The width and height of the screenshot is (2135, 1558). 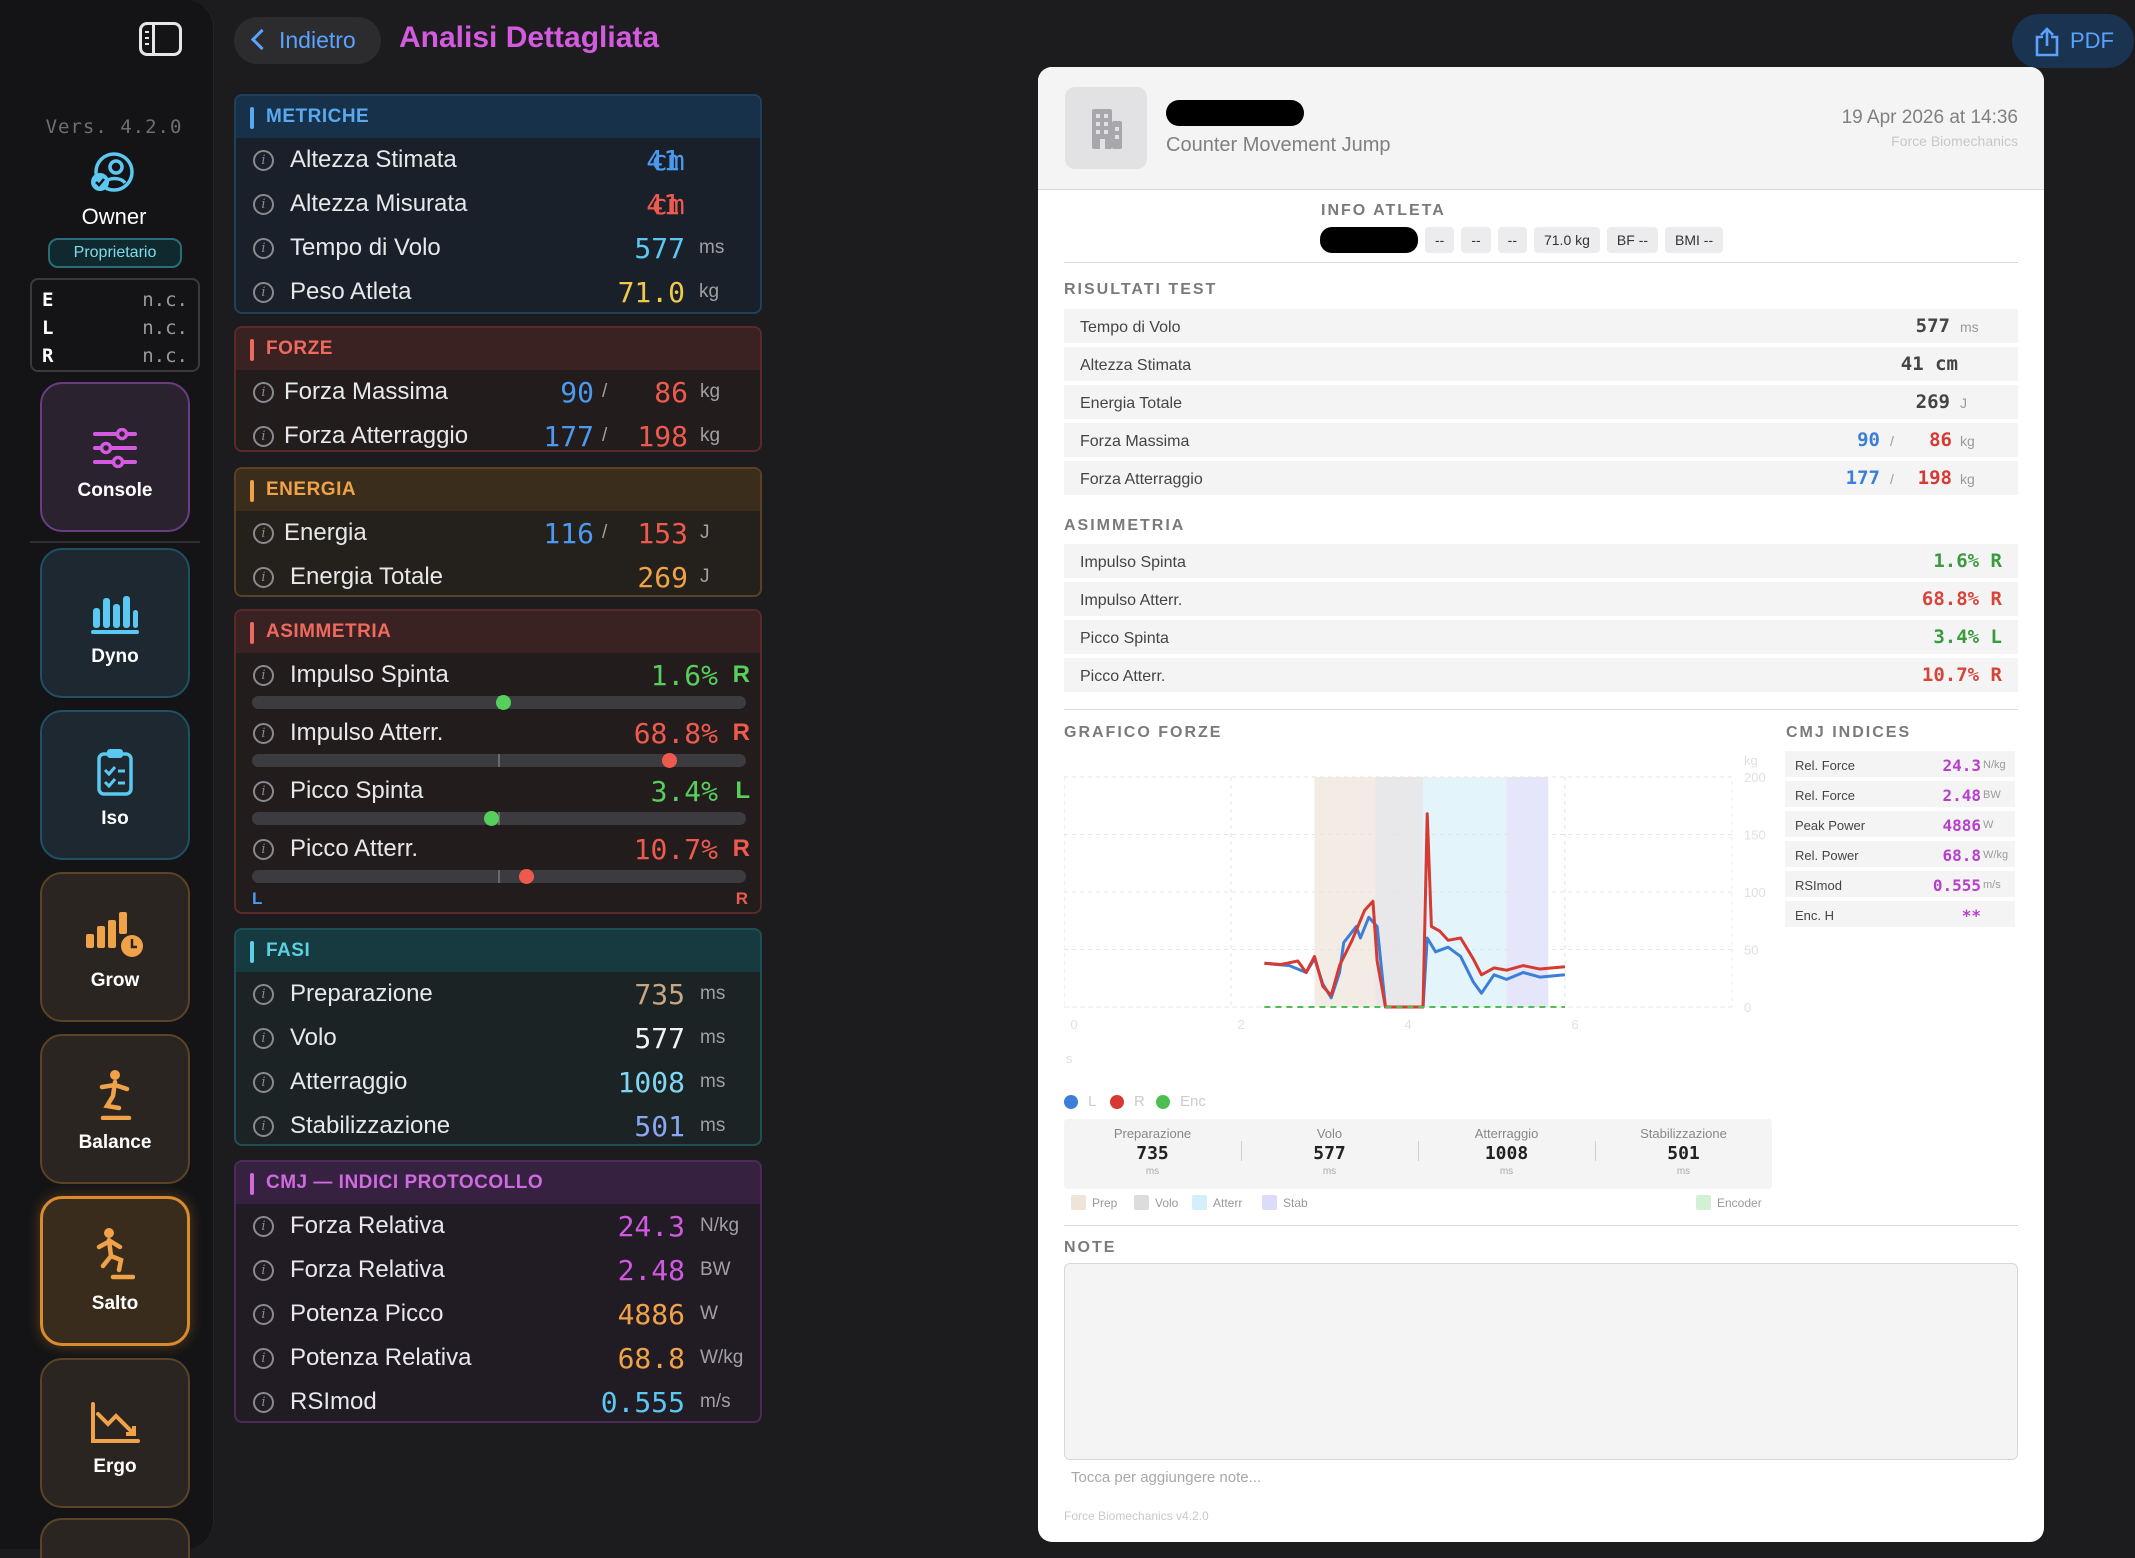 I want to click on phase-separator, so click(x=1418, y=1151).